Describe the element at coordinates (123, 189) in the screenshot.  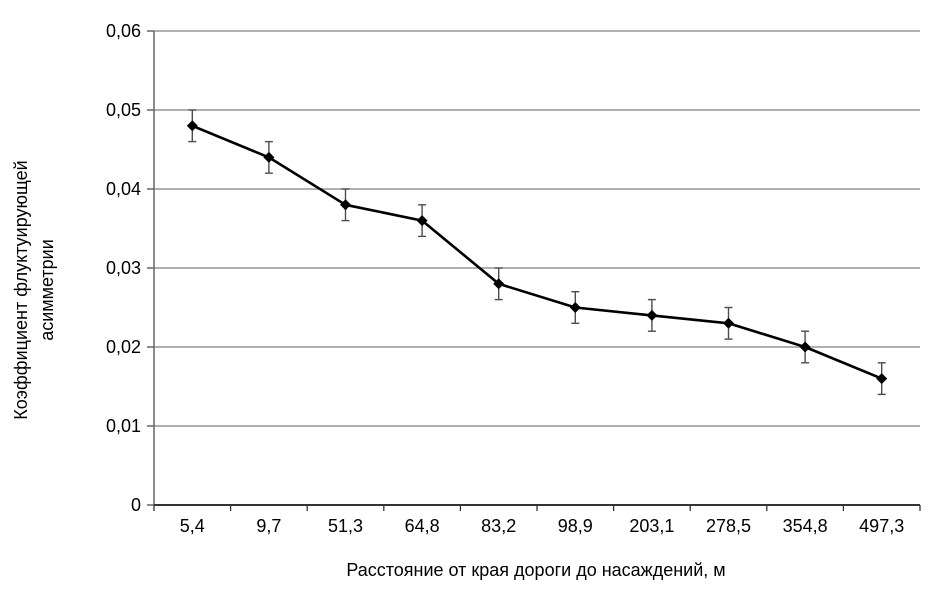
I see `y-tick-label: 0,04` at that location.